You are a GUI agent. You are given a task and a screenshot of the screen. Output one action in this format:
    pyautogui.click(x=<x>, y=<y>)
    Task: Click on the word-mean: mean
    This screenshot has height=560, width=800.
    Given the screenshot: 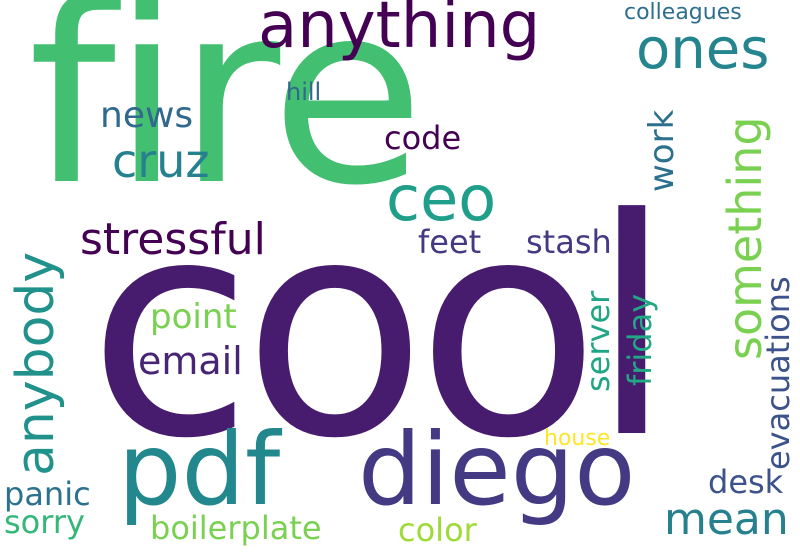 What is the action you would take?
    pyautogui.click(x=726, y=519)
    